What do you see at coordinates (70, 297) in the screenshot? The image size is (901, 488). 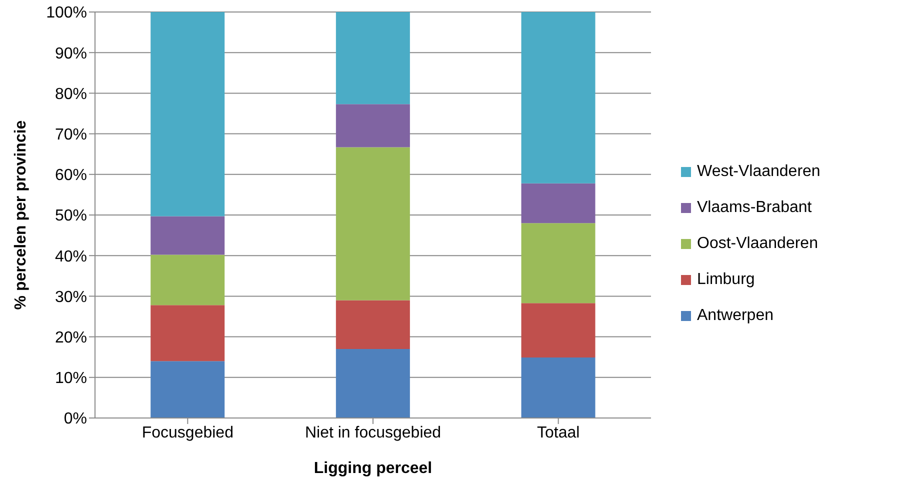 I see `y-tick-label: 30%` at bounding box center [70, 297].